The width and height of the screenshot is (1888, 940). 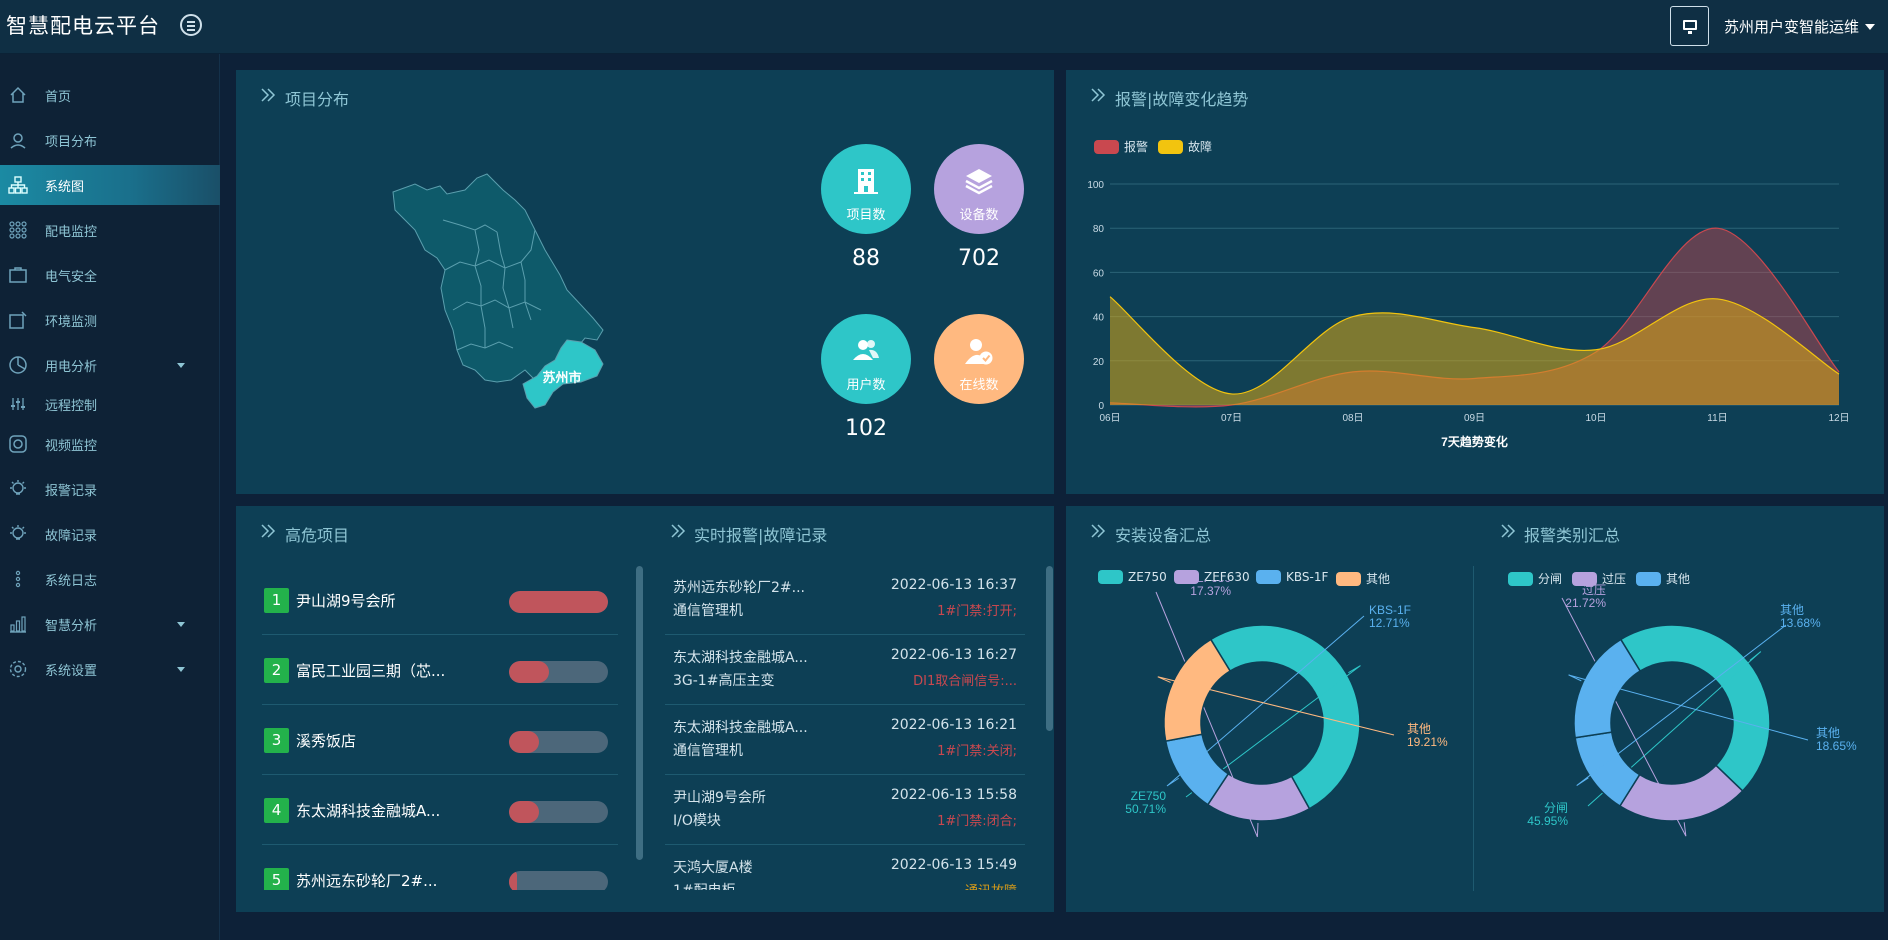 What do you see at coordinates (1838, 418) in the screenshot?
I see `x-tick-label: 12日` at bounding box center [1838, 418].